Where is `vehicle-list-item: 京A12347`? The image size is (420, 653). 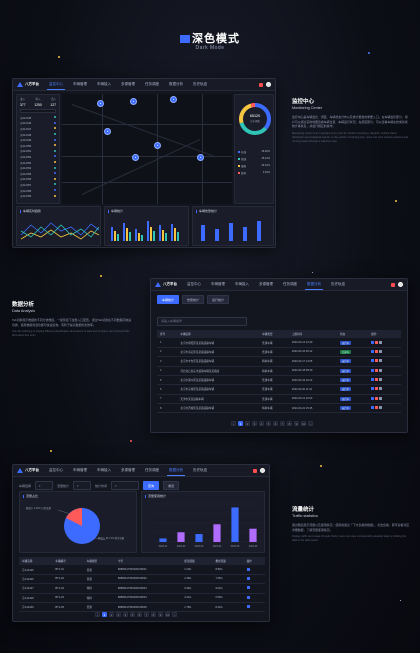
vehicle-list-item: 京A12347 is located at coordinates (38, 129).